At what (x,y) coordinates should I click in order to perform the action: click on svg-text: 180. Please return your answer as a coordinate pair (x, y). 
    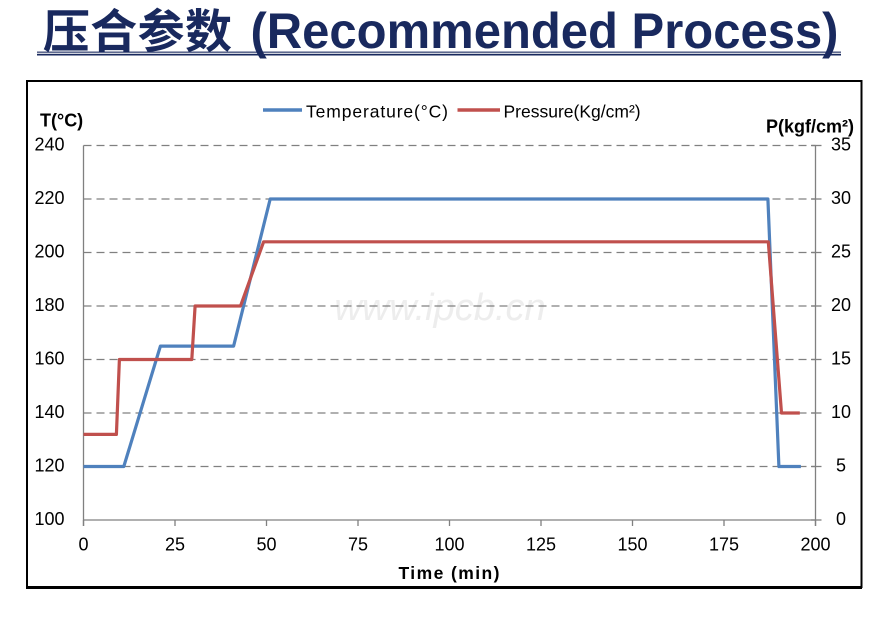
    Looking at the image, I should click on (49, 305).